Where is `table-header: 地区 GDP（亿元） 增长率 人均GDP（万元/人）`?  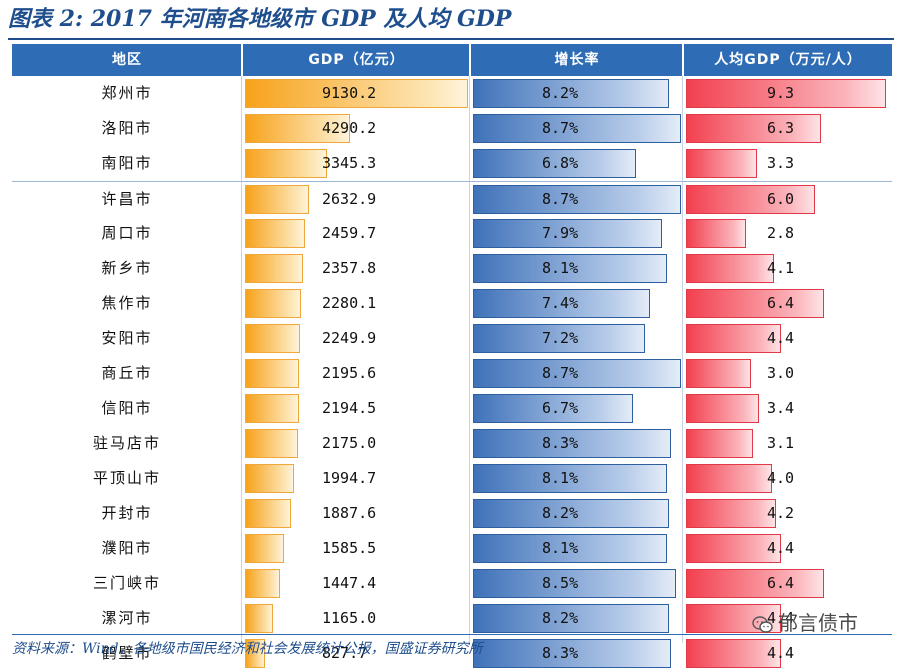
table-header: 地区 GDP（亿元） 增长率 人均GDP（万元/人） is located at coordinates (452, 60).